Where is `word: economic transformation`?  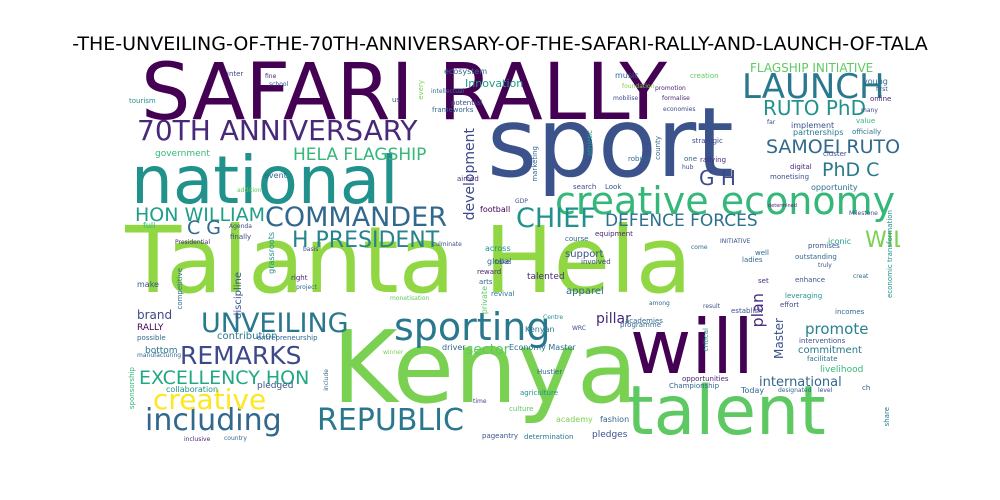 word: economic transformation is located at coordinates (890, 254).